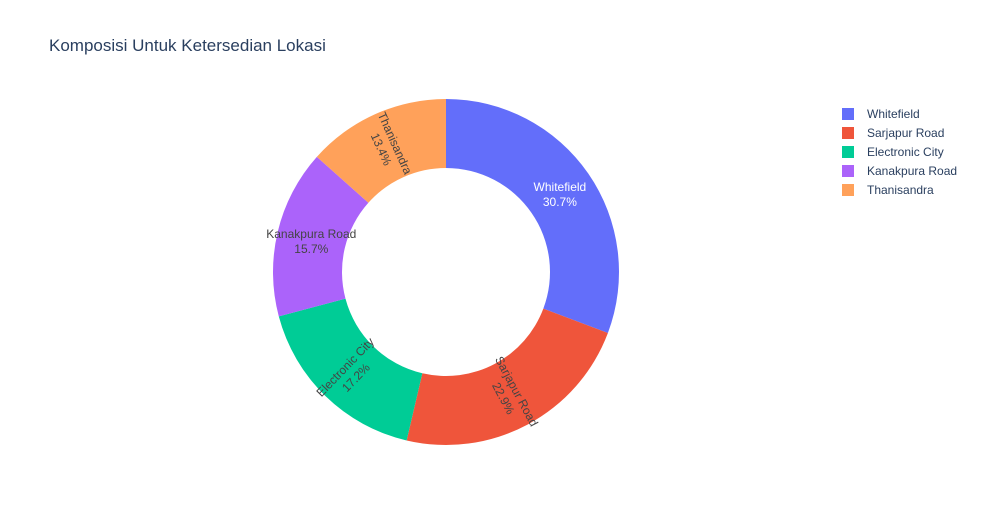 Image resolution: width=983 pixels, height=525 pixels. I want to click on slice-label: Whitefield 30.7%, so click(560, 194).